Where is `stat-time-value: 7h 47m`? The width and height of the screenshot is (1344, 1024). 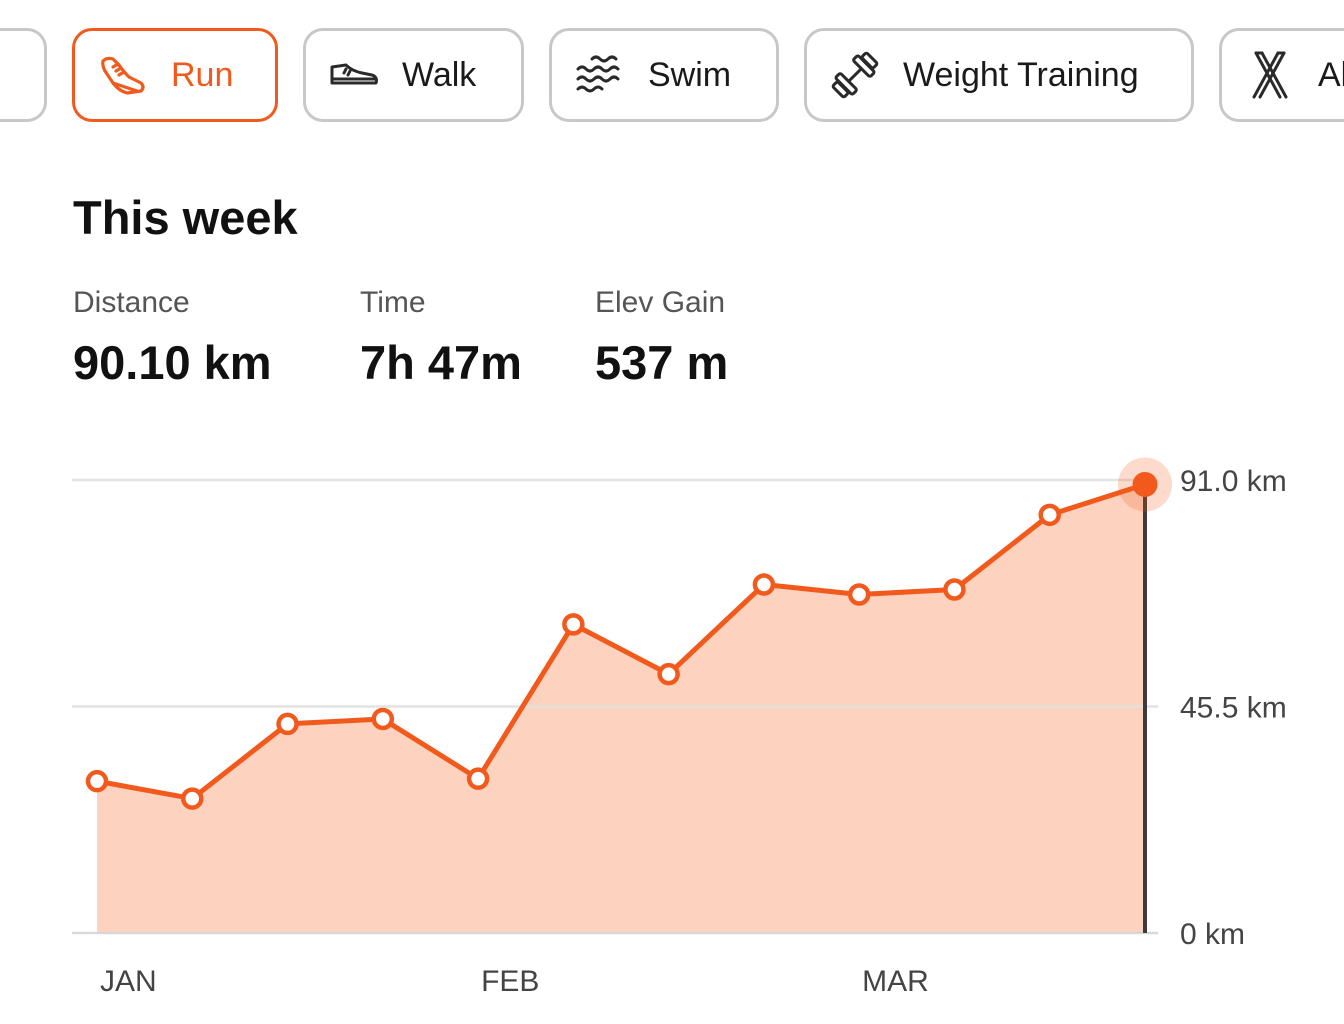
stat-time-value: 7h 47m is located at coordinates (441, 362).